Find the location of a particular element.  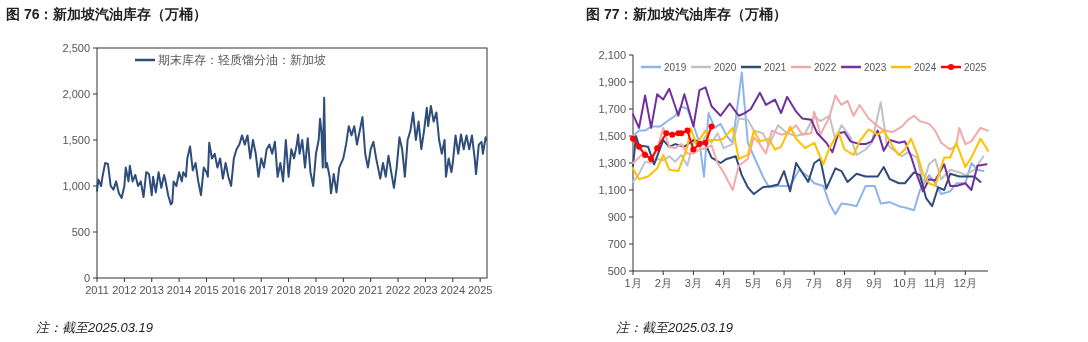

x-tick-label: 3月 is located at coordinates (693, 283).